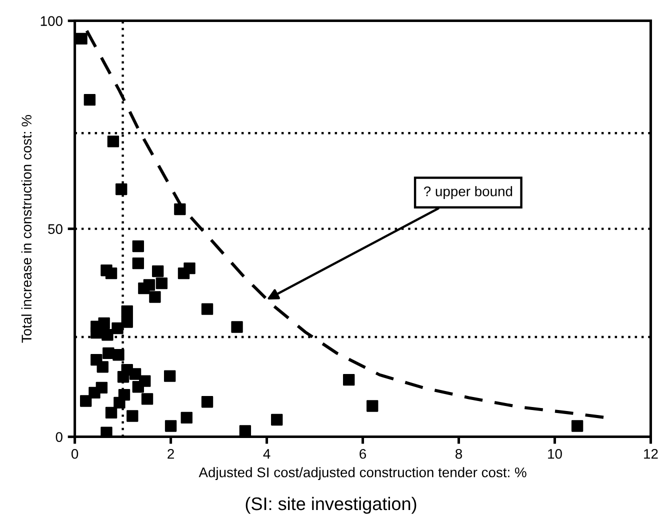 The height and width of the screenshot is (520, 662). What do you see at coordinates (331, 505) in the screenshot?
I see `text: (SI: site investigation)` at bounding box center [331, 505].